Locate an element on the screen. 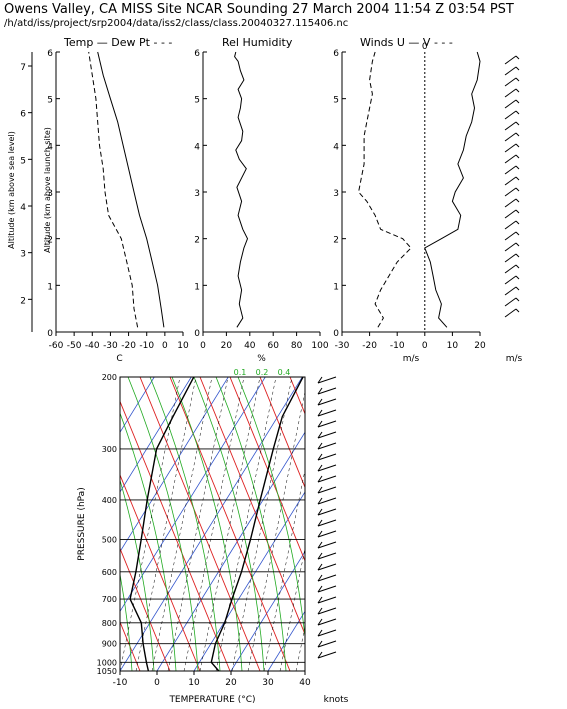 The image size is (567, 709). series-temp is located at coordinates (131, 189).